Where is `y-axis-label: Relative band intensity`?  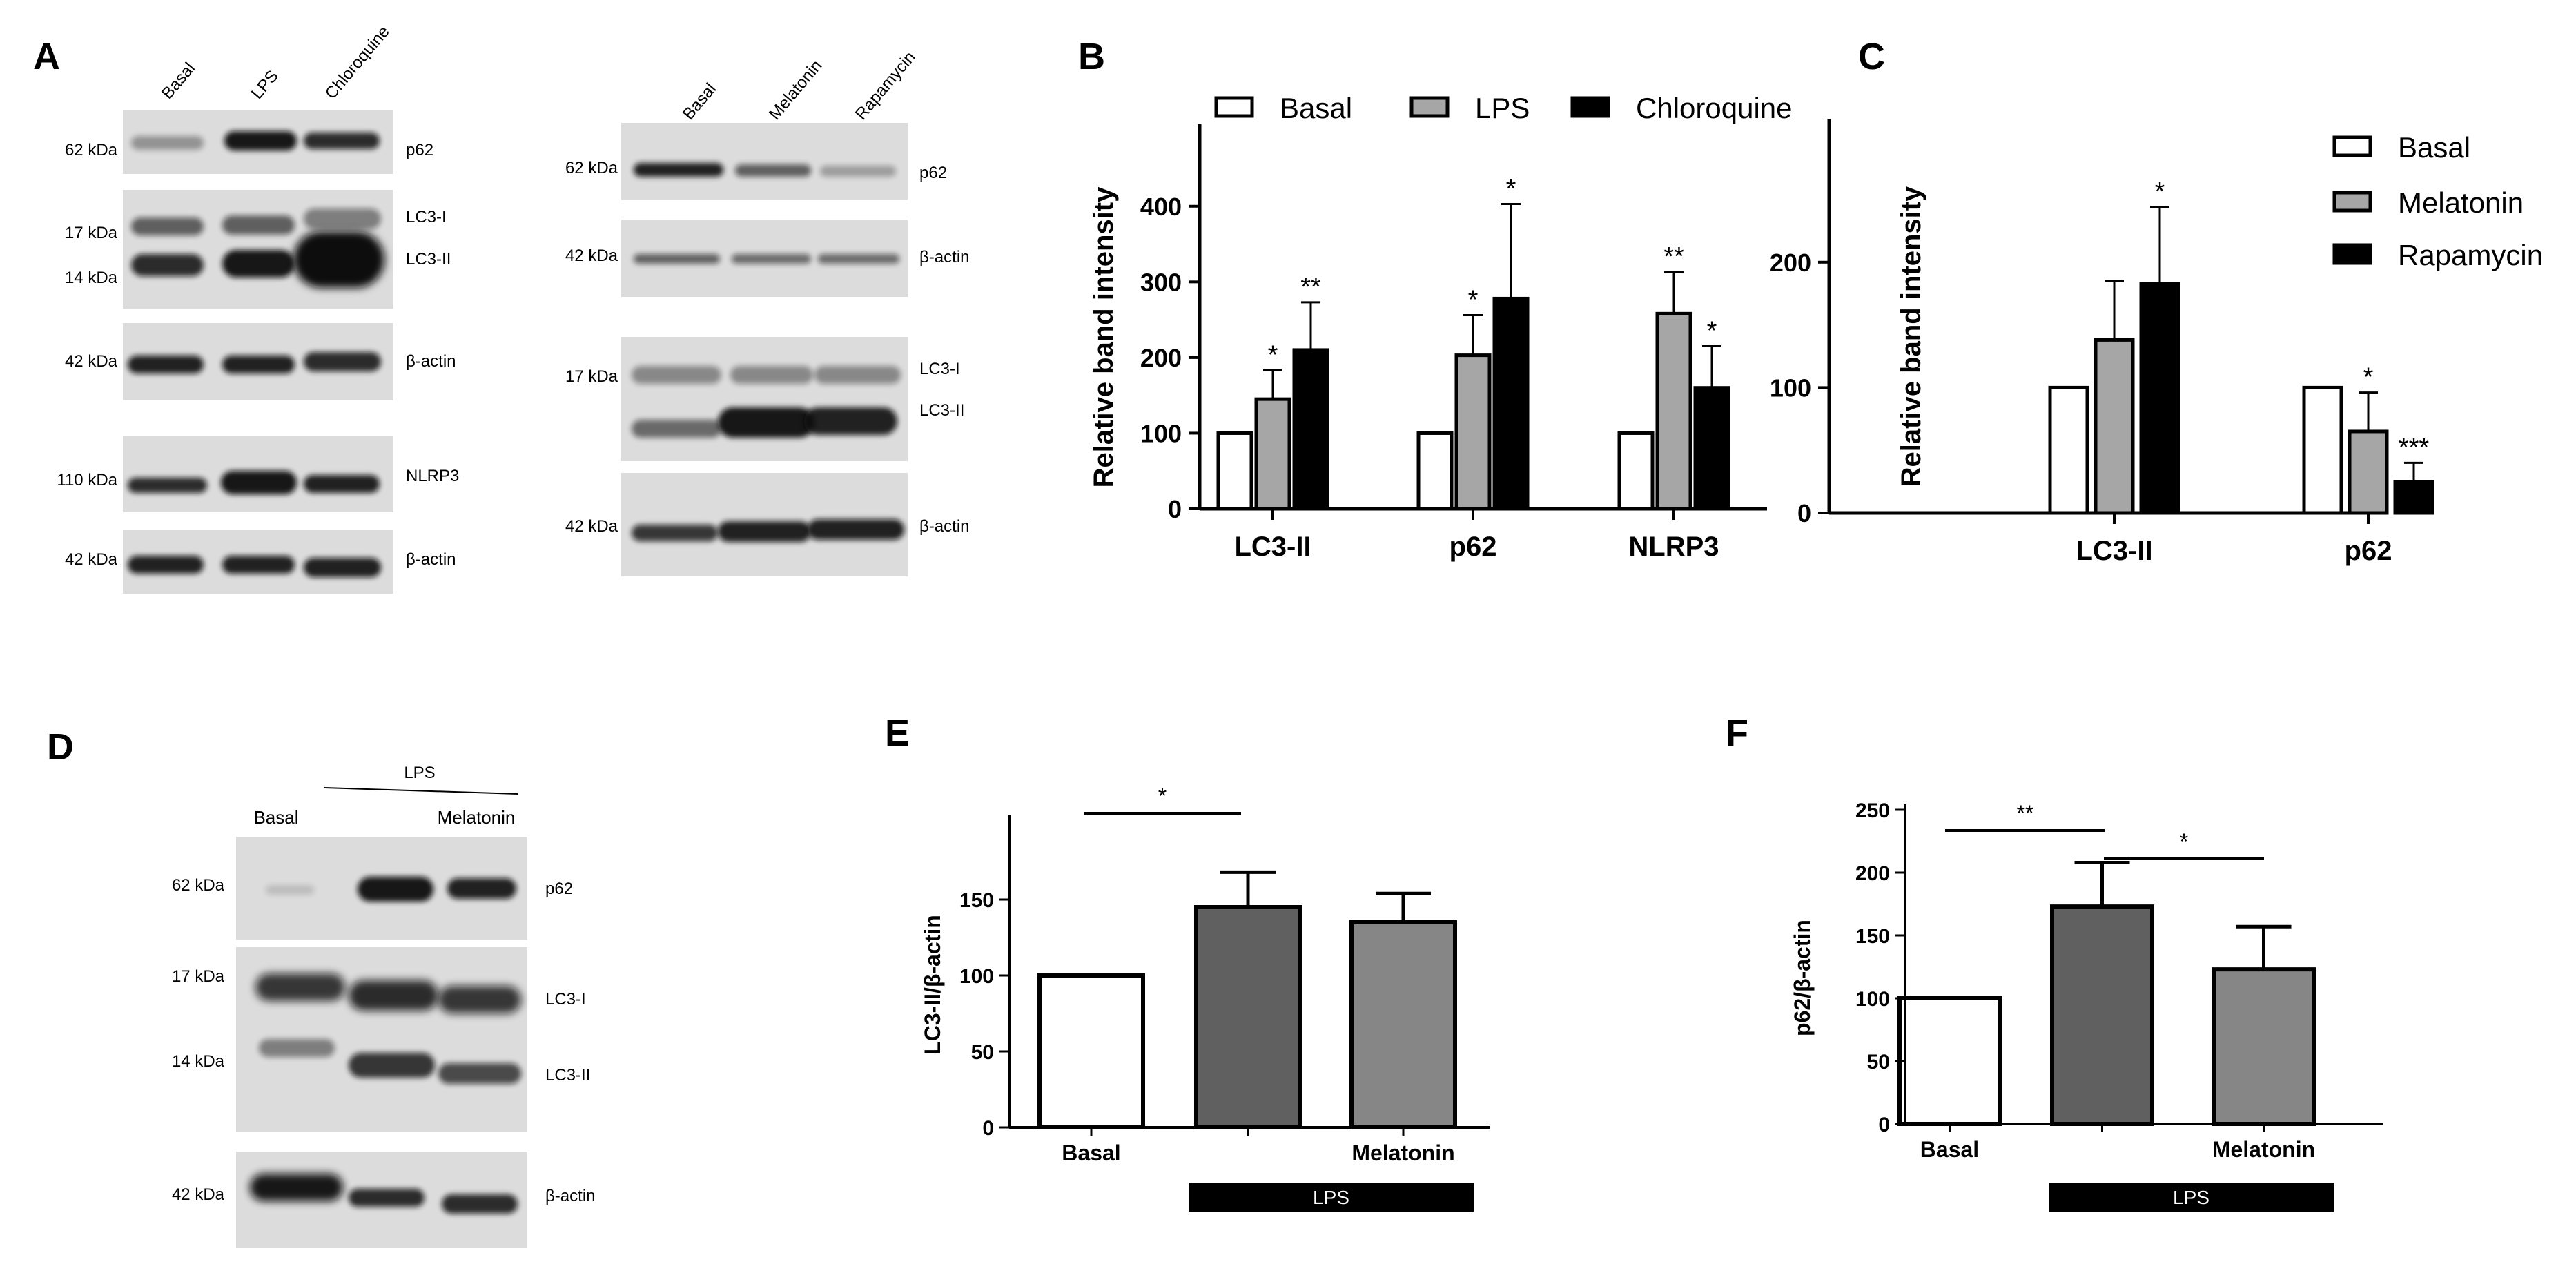
y-axis-label: Relative band intensity is located at coordinates (1911, 336).